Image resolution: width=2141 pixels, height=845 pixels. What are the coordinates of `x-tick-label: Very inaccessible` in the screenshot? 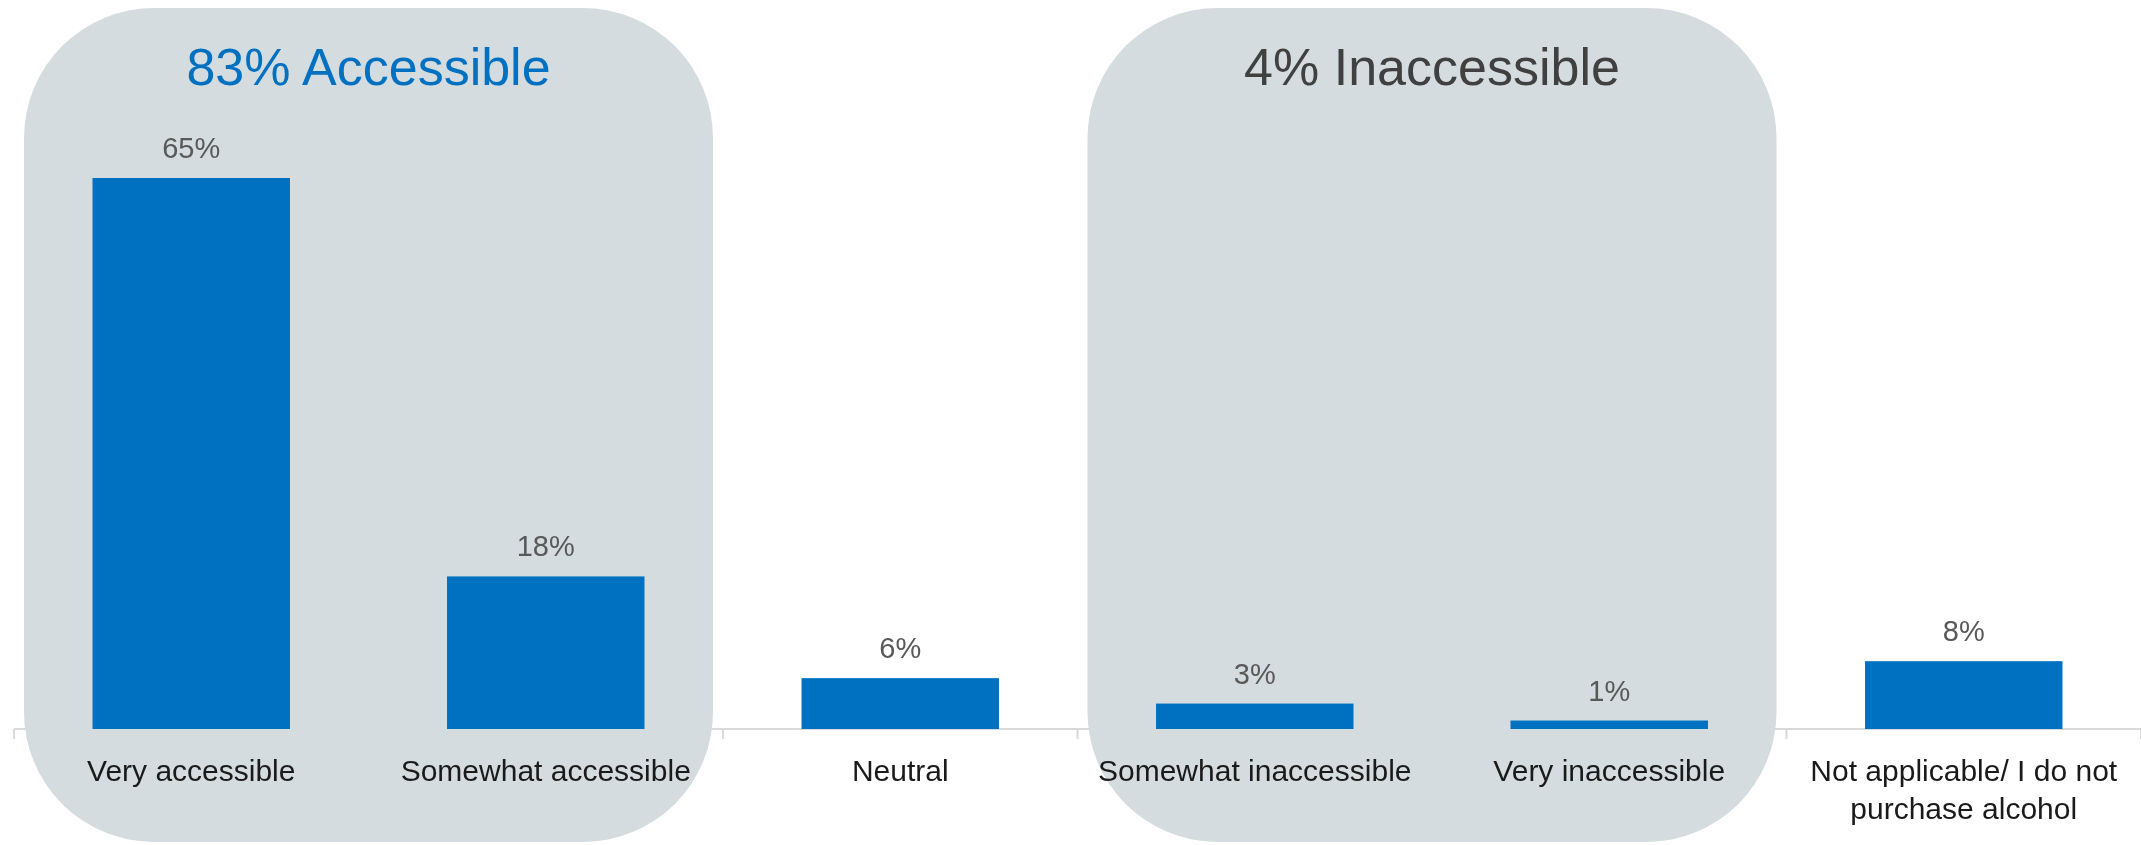 It's located at (1609, 770).